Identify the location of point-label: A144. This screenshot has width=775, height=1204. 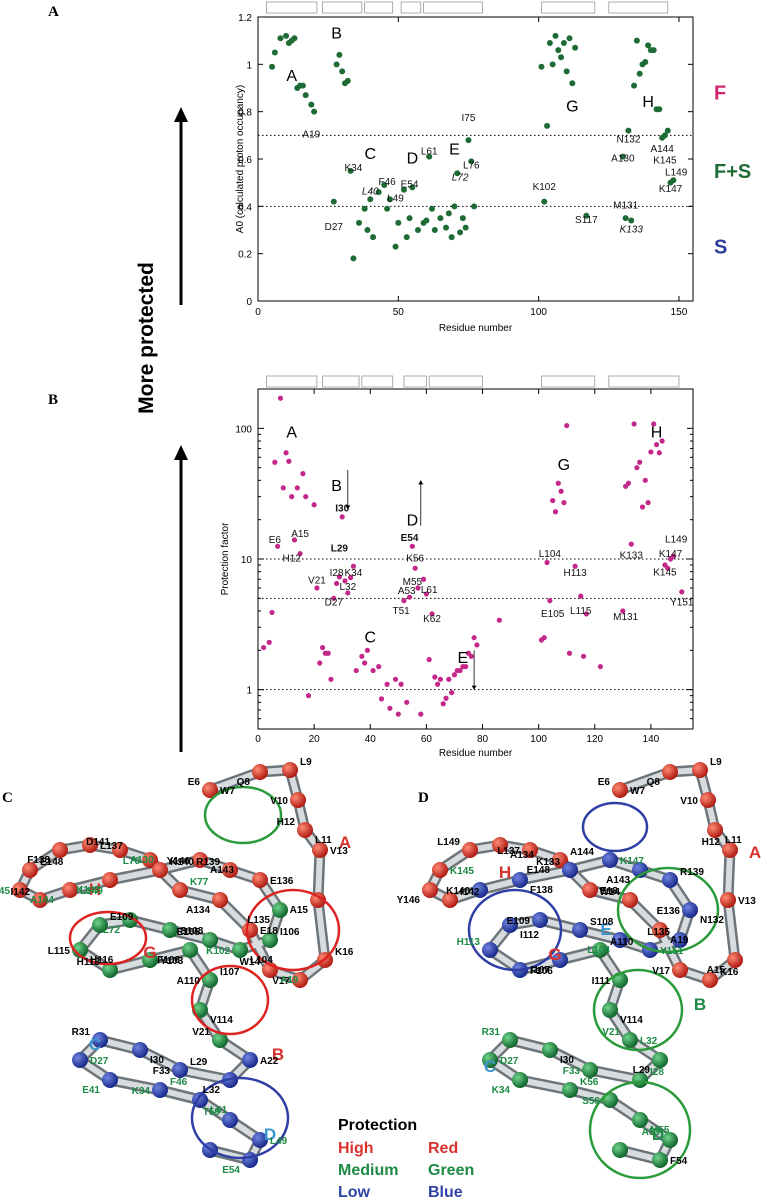
(662, 149).